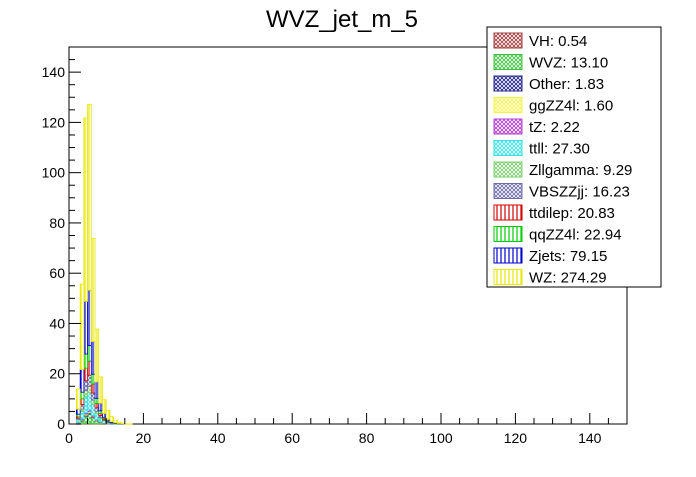  Describe the element at coordinates (54, 122) in the screenshot. I see `y-tick-label: 120` at that location.